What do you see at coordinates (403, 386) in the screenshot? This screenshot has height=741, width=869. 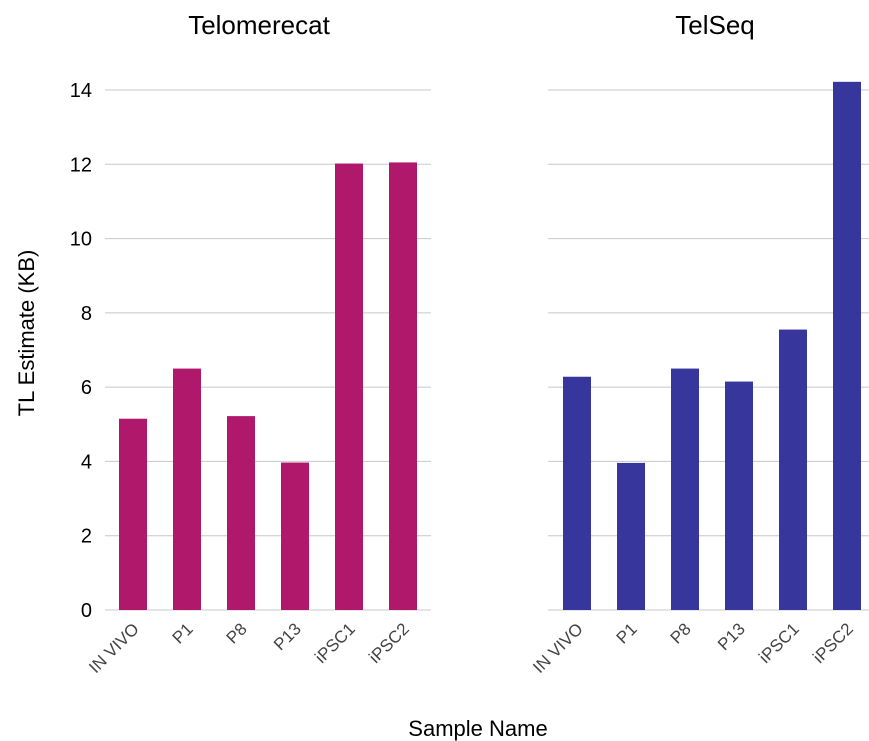 I see `bar-telomerecat-ipsc2` at bounding box center [403, 386].